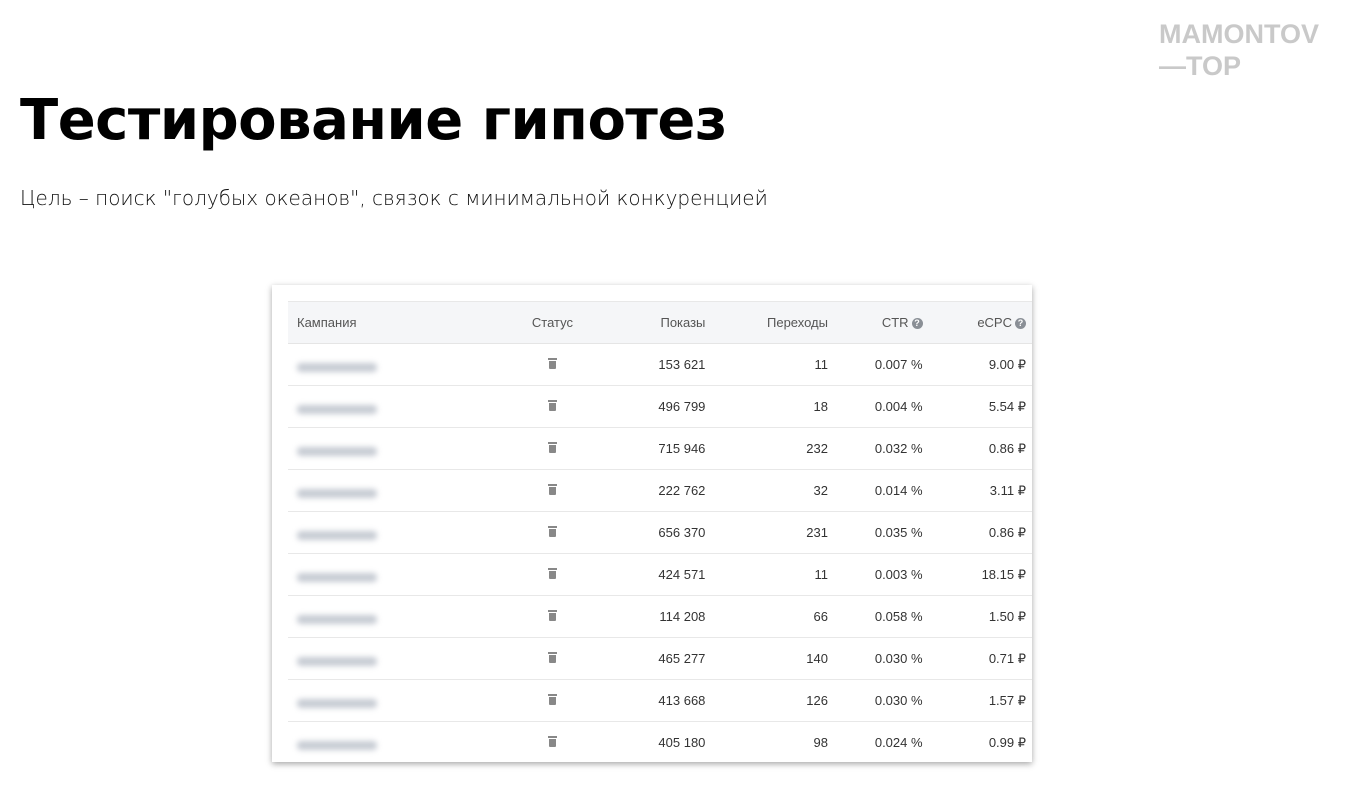 Image resolution: width=1360 pixels, height=796 pixels. What do you see at coordinates (766, 658) in the screenshot?
I see `clicks-cell: 140` at bounding box center [766, 658].